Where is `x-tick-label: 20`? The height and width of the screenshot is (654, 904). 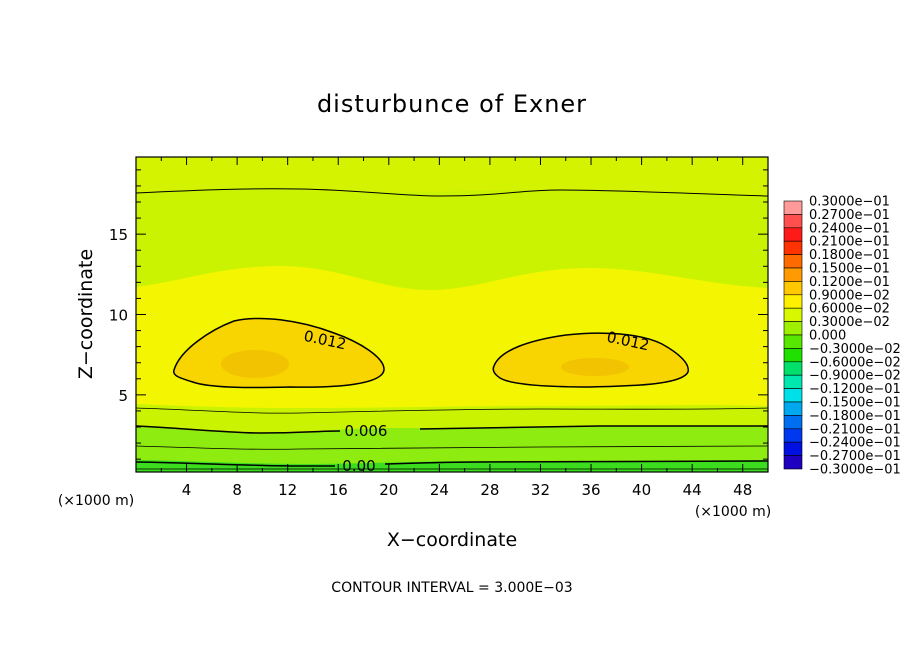 x-tick-label: 20 is located at coordinates (388, 490).